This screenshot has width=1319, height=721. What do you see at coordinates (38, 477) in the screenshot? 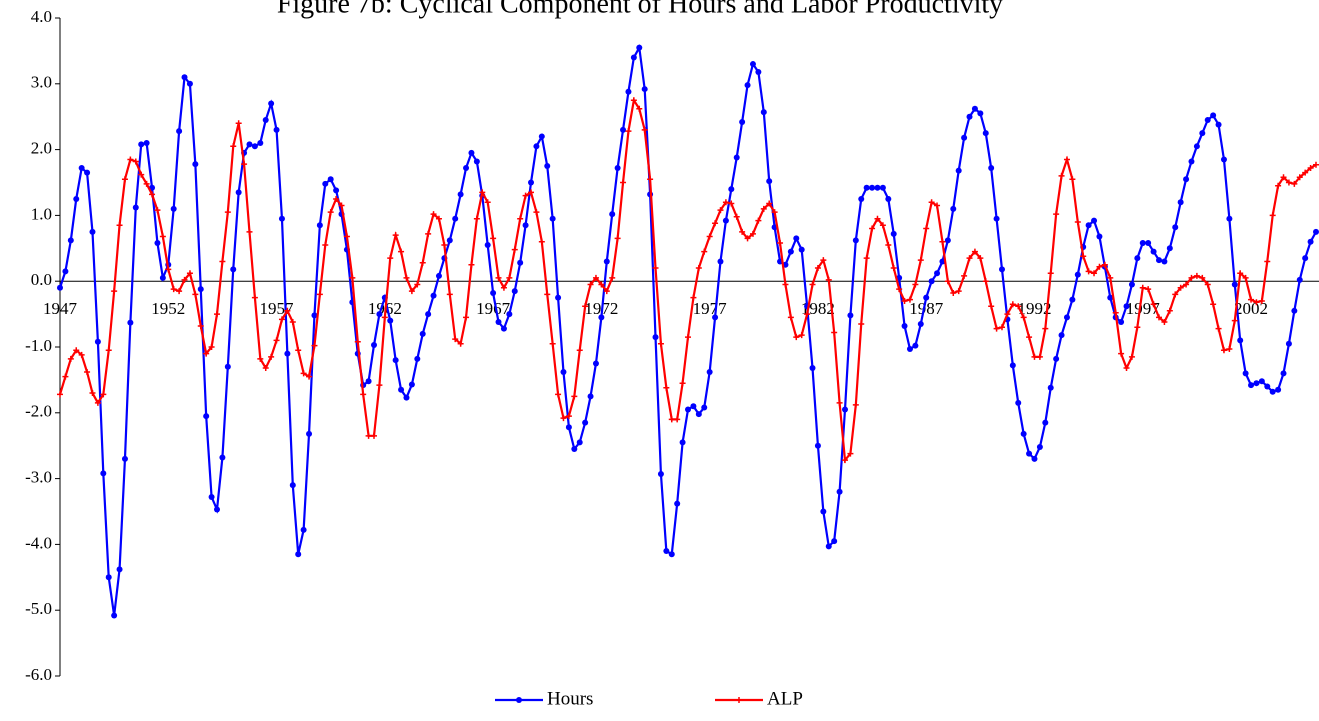
I see `y-tick-label: -3.0` at bounding box center [38, 477].